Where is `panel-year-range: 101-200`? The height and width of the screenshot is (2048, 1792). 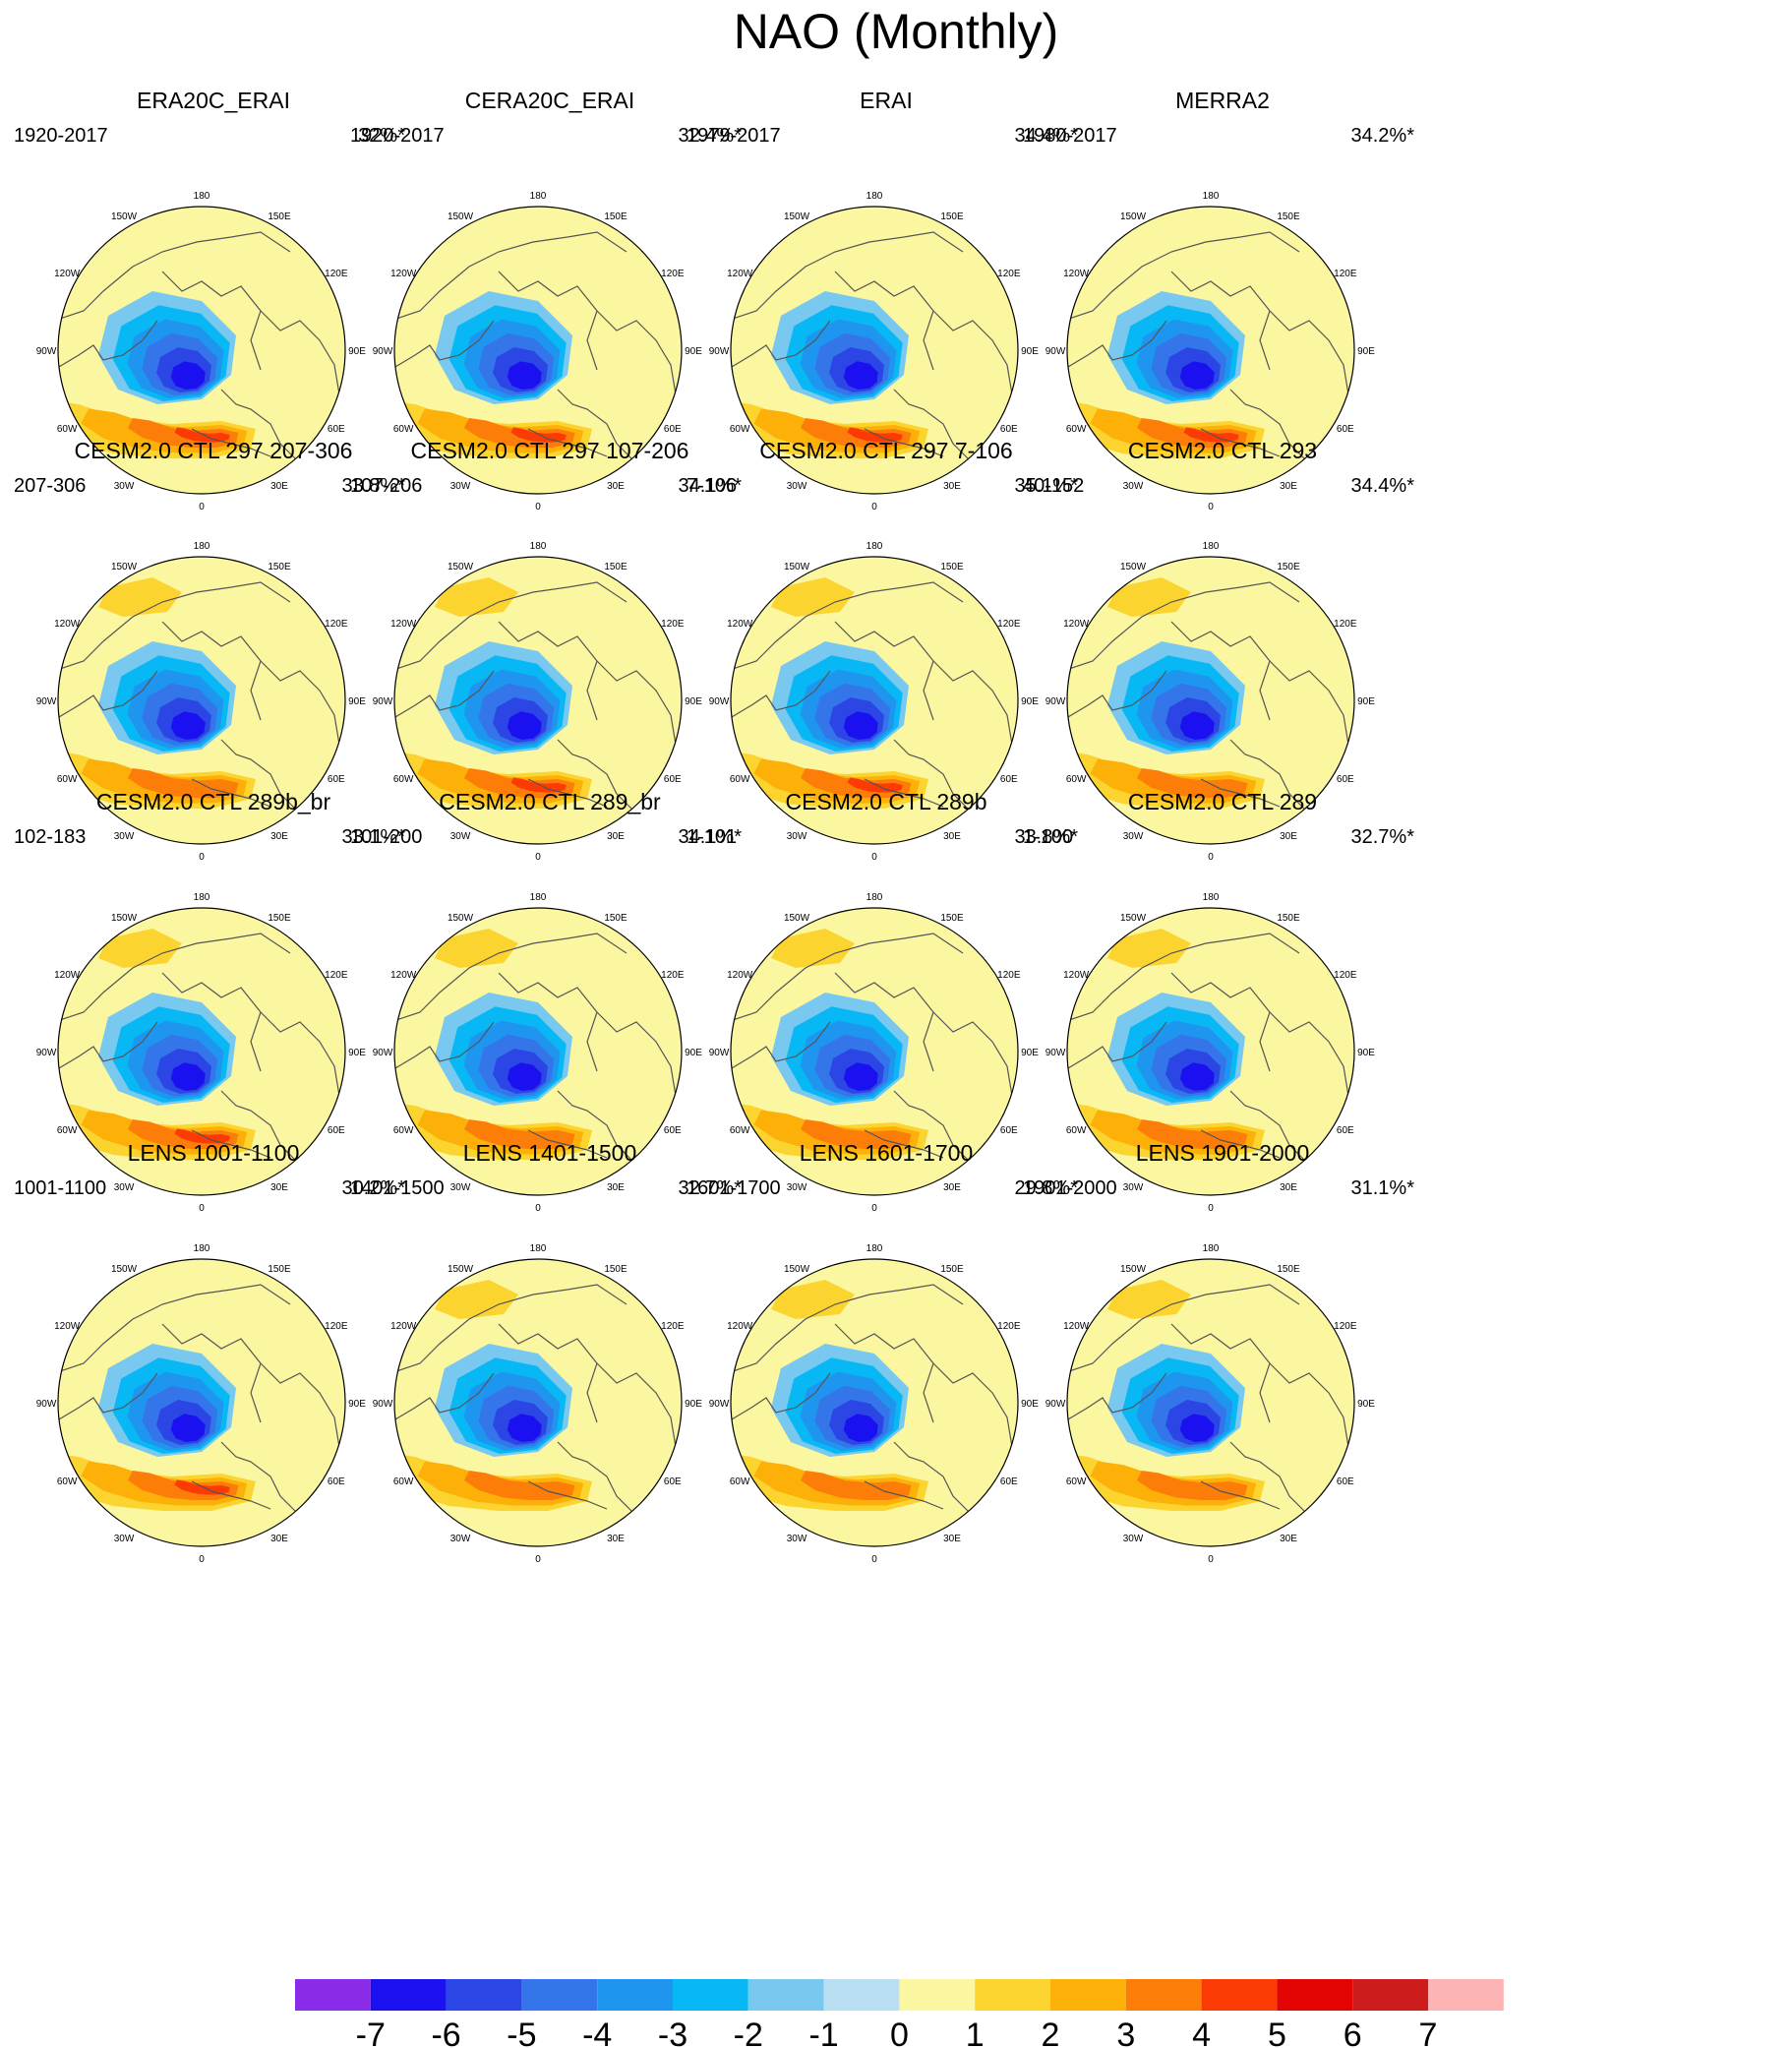
panel-year-range: 101-200 is located at coordinates (386, 837).